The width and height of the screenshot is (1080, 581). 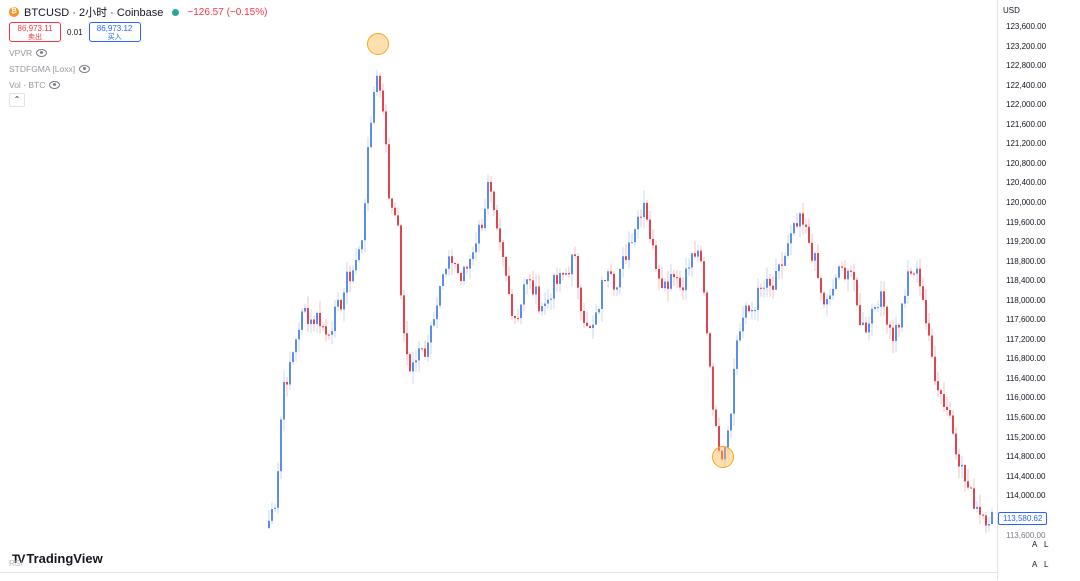 What do you see at coordinates (35, 32) in the screenshot?
I see `sell-button: 86,973.11 卖出` at bounding box center [35, 32].